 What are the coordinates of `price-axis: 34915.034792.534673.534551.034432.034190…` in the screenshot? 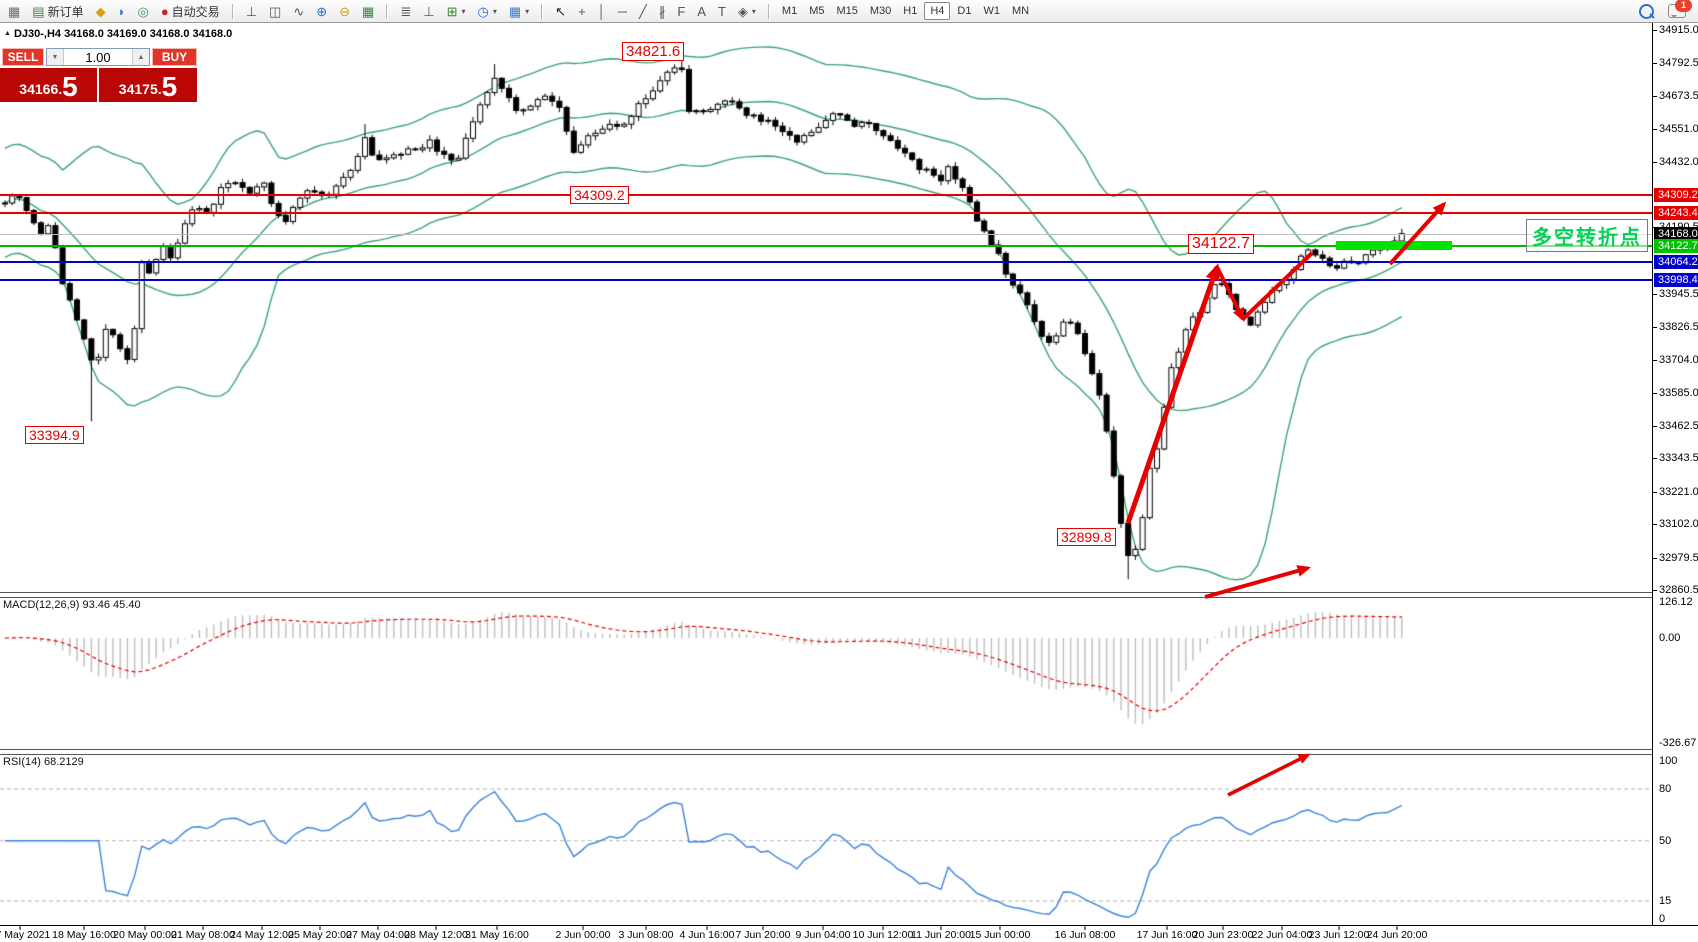 It's located at (1675, 473).